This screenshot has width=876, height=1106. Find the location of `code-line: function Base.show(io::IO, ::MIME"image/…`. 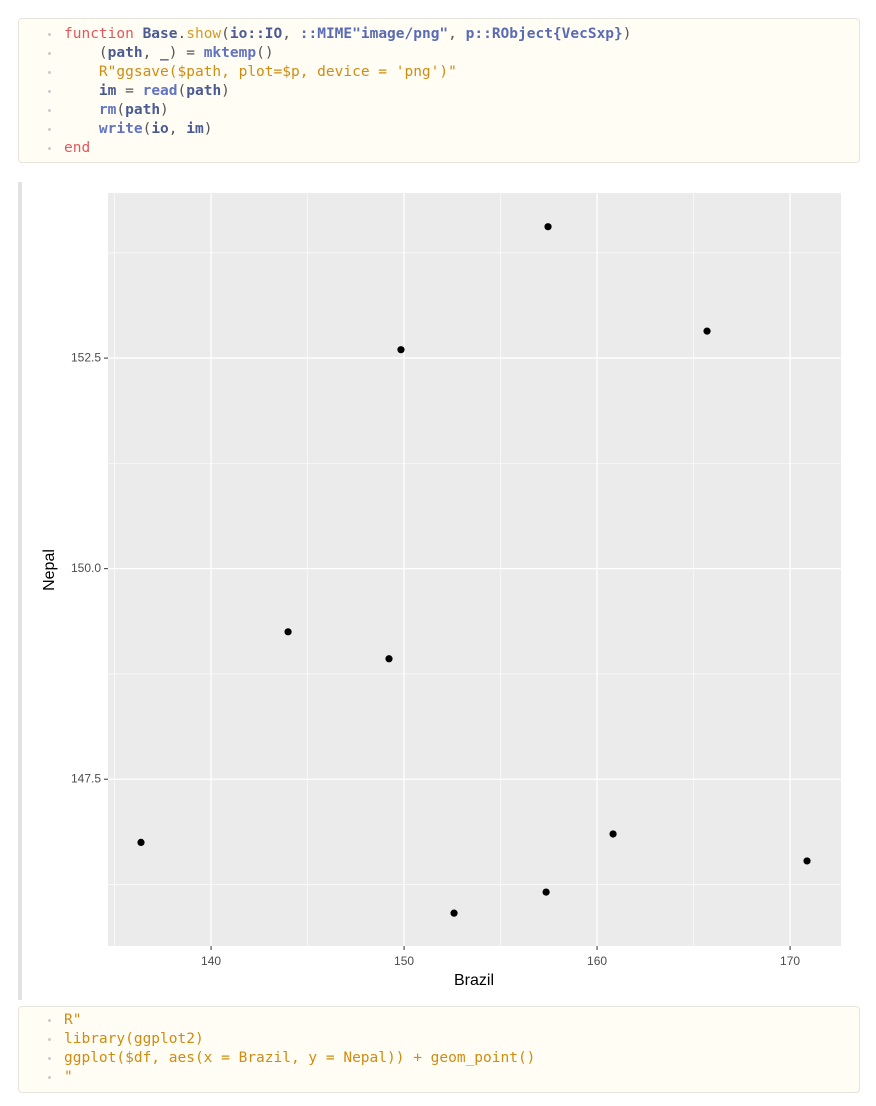

code-line: function Base.show(io::IO, ::MIME"image/… is located at coordinates (348, 34).